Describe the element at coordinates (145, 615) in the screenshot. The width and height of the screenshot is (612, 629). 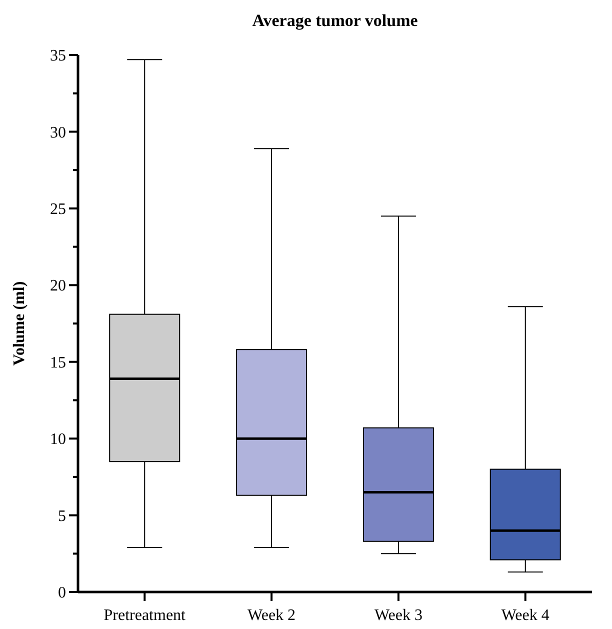
I see `x-tick-label: Pretreatment` at that location.